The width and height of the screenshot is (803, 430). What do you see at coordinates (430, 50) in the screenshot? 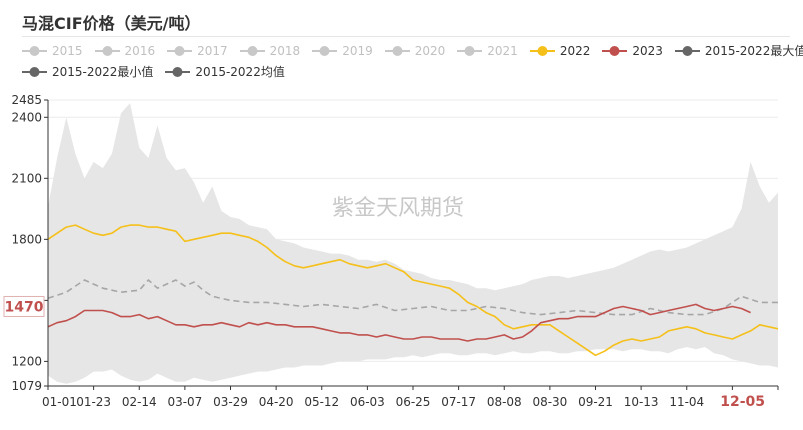
I see `legend-label: 2020` at bounding box center [430, 50].